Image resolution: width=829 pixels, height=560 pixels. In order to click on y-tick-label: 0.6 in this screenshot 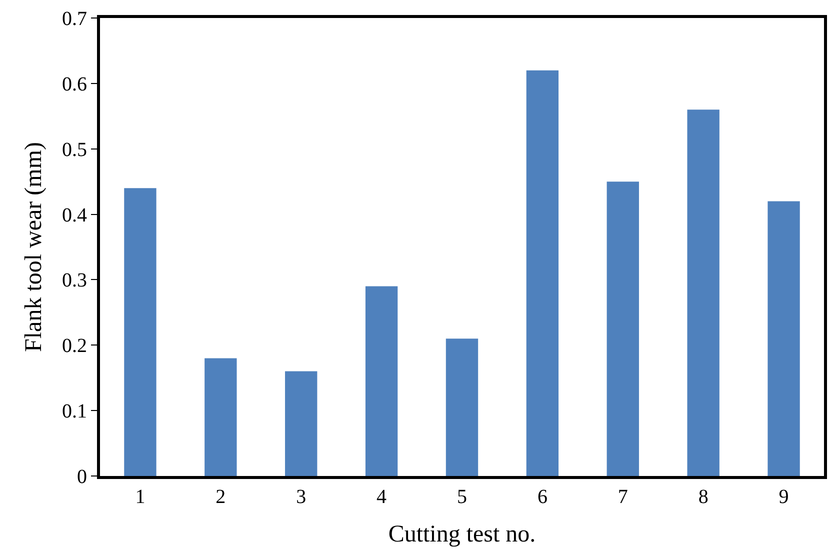, I will do `click(74, 84)`.